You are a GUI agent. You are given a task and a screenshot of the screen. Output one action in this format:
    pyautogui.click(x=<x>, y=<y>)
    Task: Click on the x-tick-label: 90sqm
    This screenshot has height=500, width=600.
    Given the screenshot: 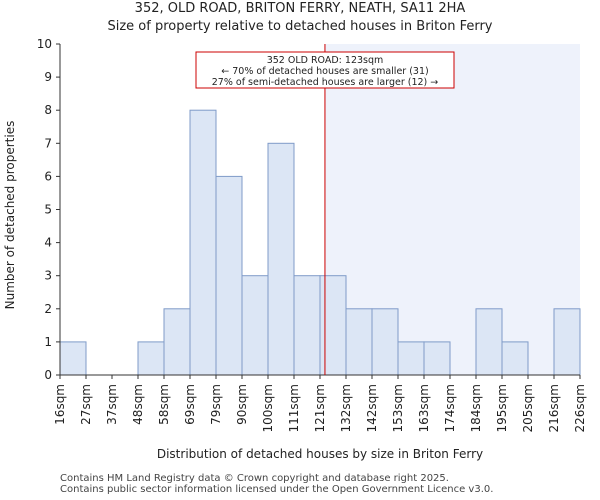 What is the action you would take?
    pyautogui.click(x=242, y=404)
    